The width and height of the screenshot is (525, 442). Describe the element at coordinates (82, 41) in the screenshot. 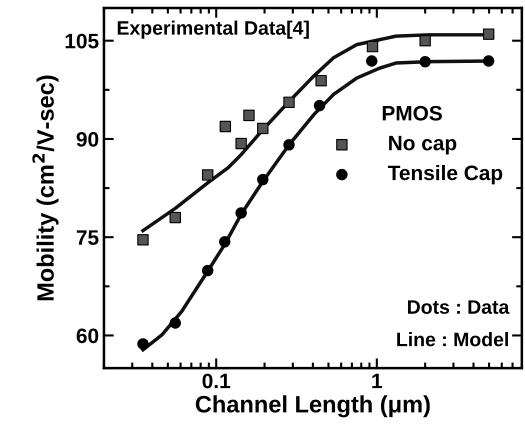

I see `y-tick-label: 105` at that location.